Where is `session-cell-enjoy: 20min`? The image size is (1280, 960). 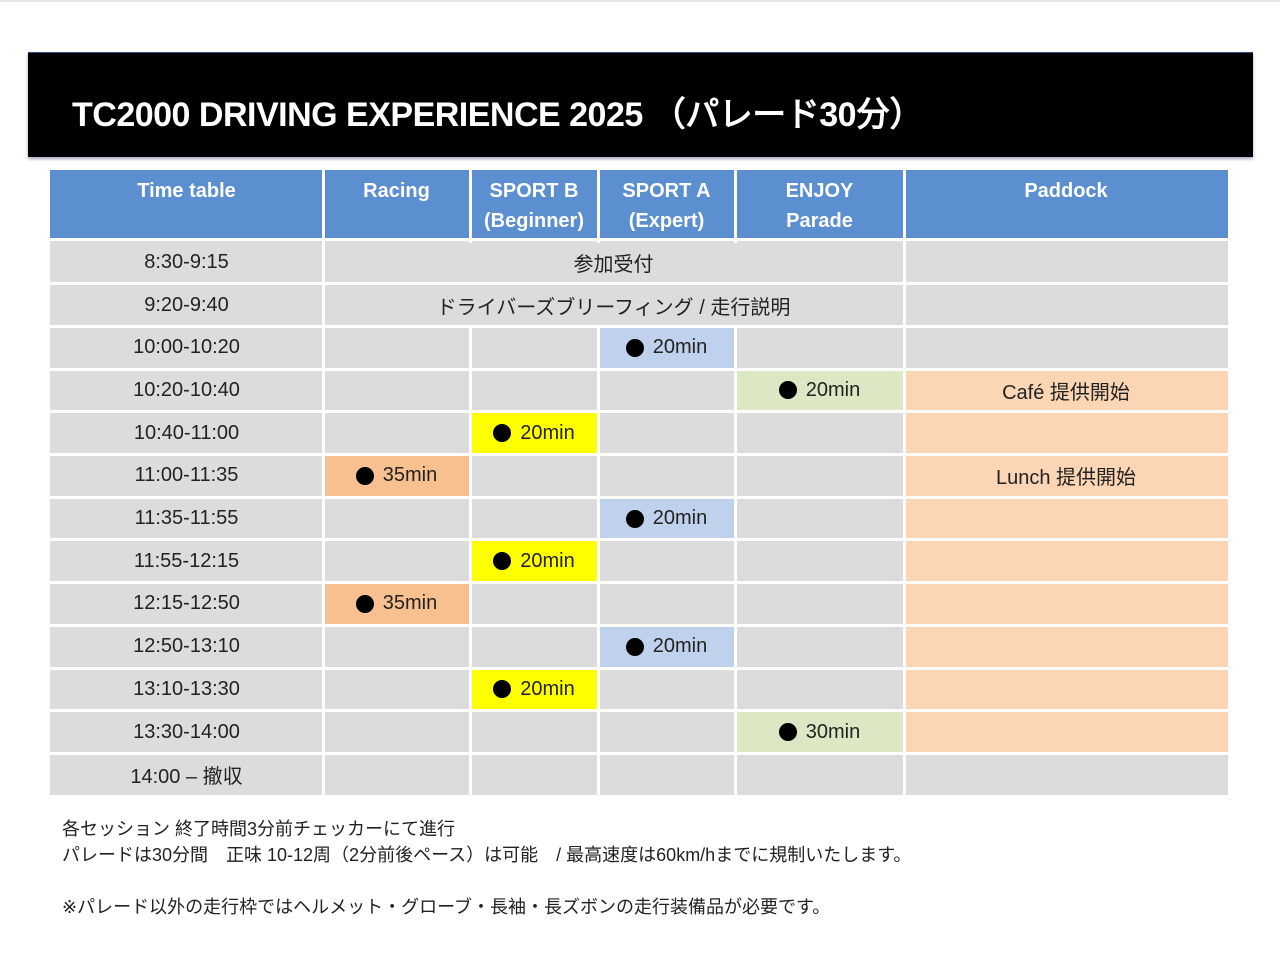
session-cell-enjoy: 20min is located at coordinates (819, 390).